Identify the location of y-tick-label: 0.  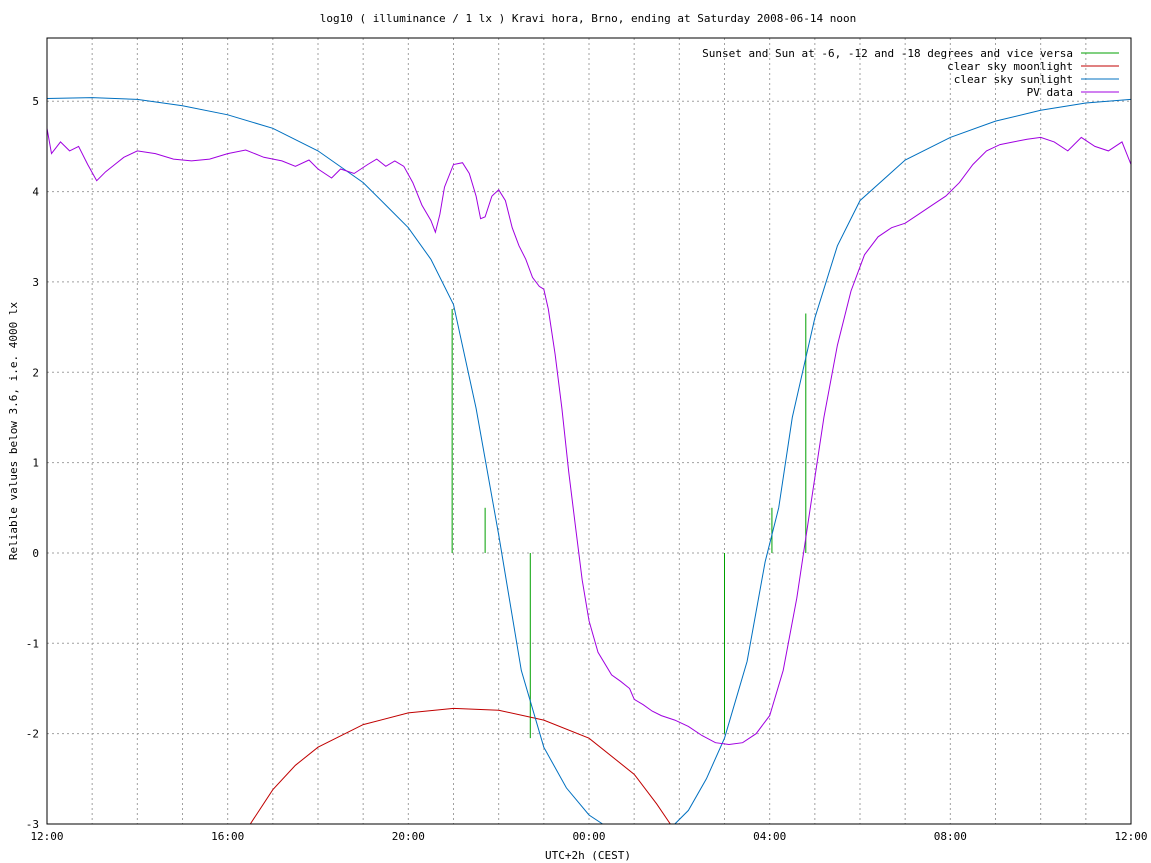
(35, 553).